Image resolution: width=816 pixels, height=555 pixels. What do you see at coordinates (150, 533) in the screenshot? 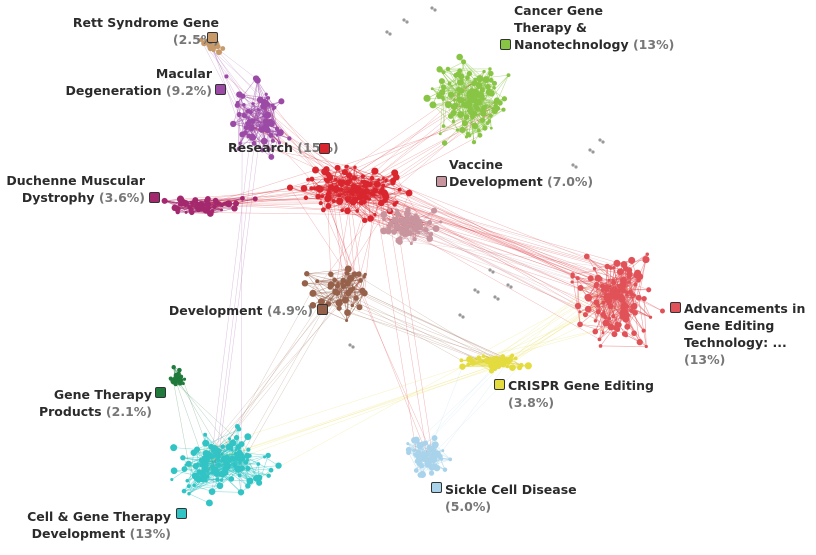
I see `label-cellgene-pct: (13%)` at bounding box center [150, 533].